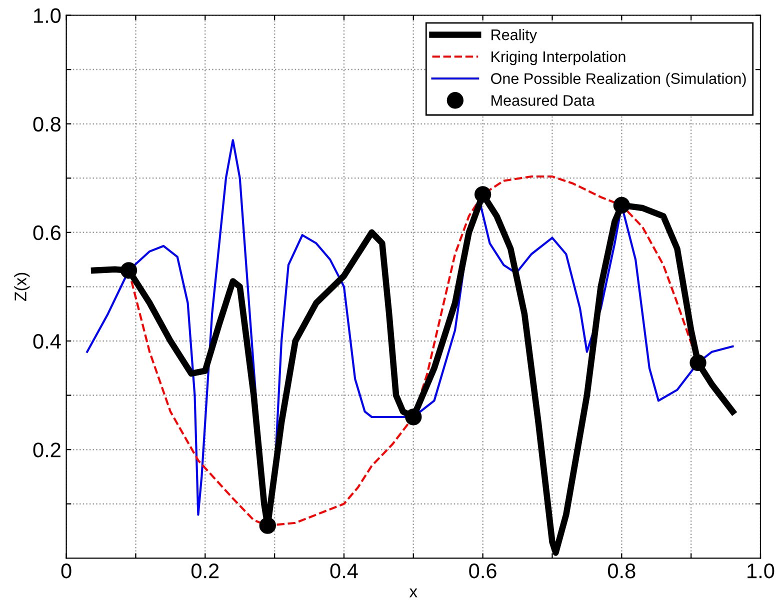  What do you see at coordinates (344, 571) in the screenshot?
I see `x-tick-label: 0.4` at bounding box center [344, 571].